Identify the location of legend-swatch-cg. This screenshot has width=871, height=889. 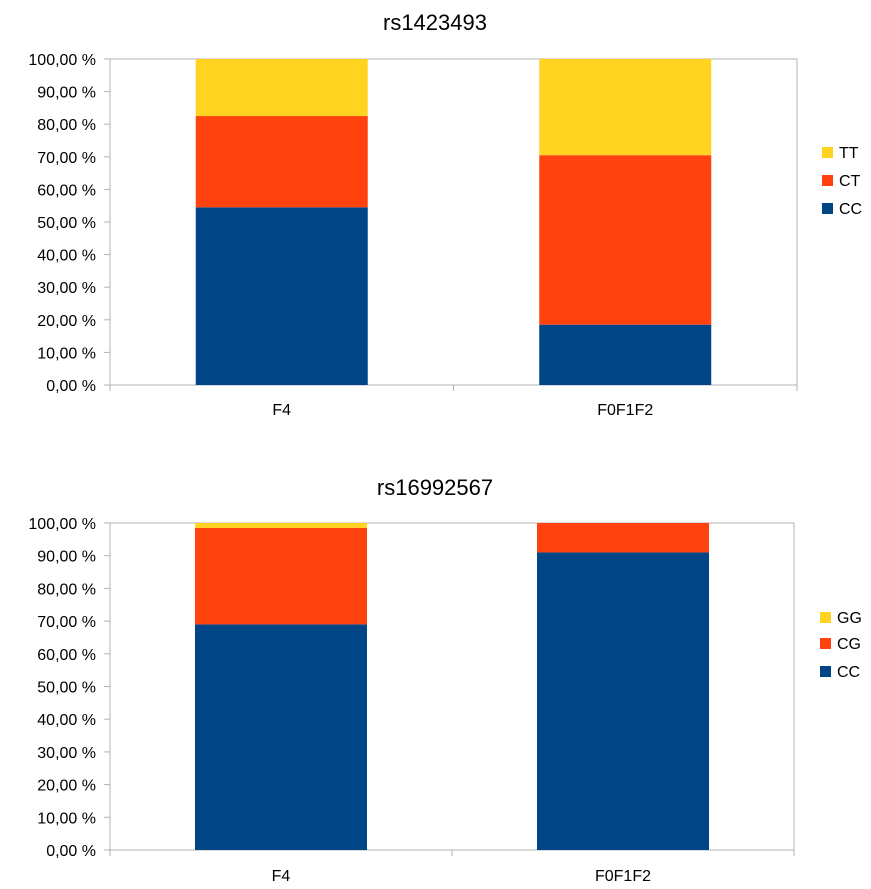
(825, 643).